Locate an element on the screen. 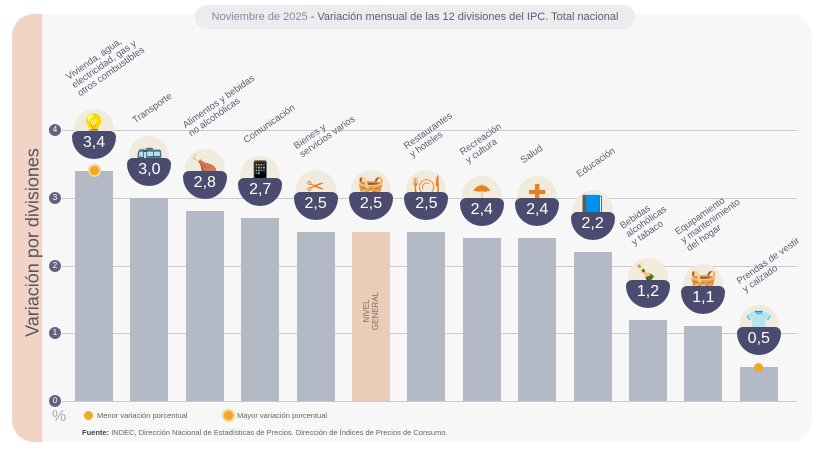 The width and height of the screenshot is (823, 450). legend-min-label: Menor variación porcentual is located at coordinates (142, 415).